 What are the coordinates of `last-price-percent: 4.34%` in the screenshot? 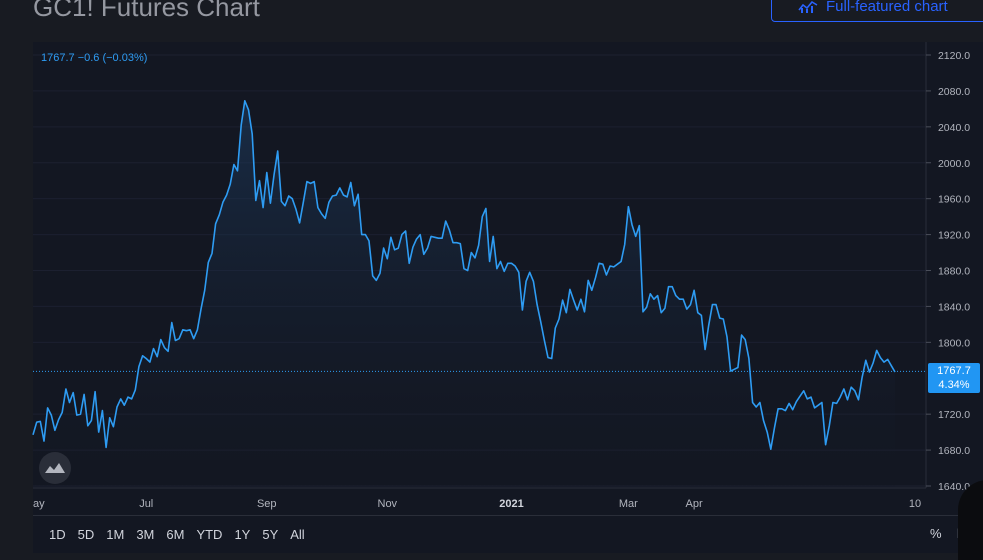 It's located at (954, 385).